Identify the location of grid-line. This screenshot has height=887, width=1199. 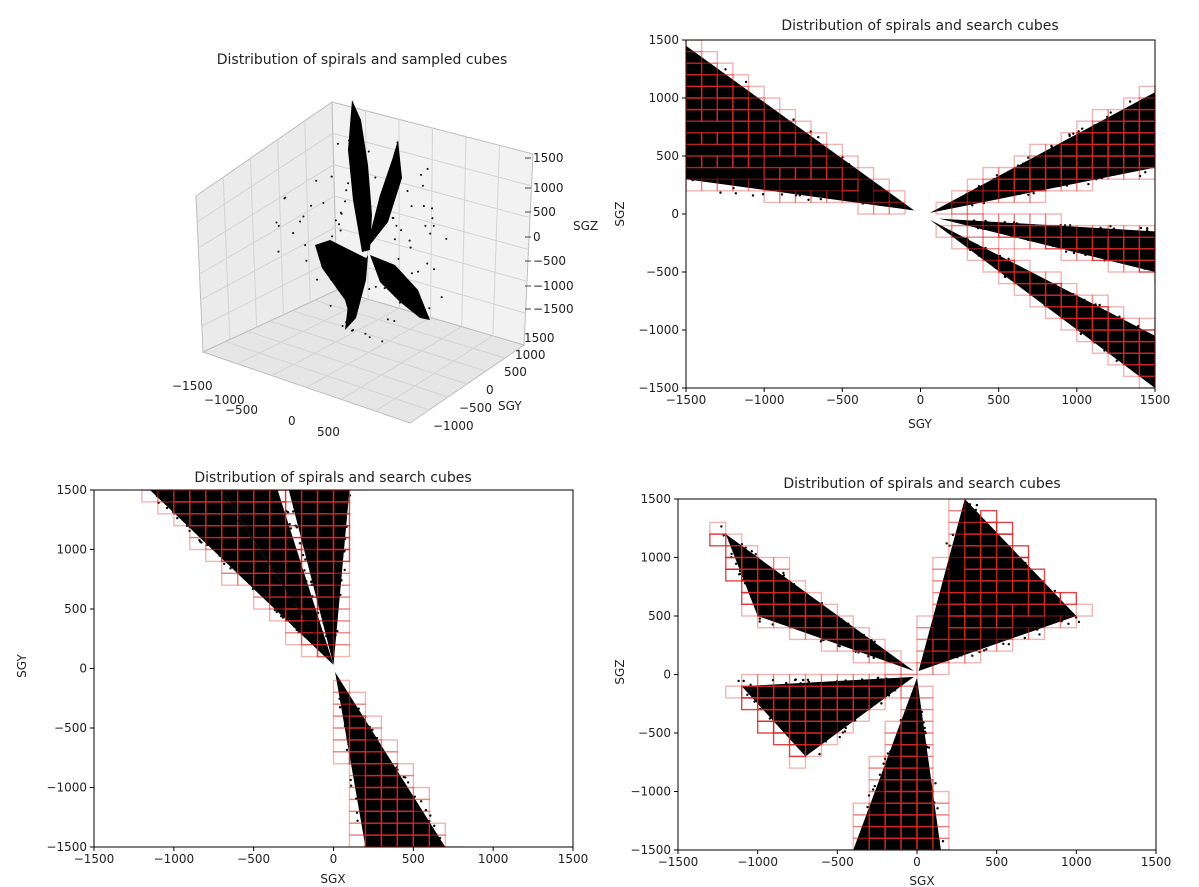
(269, 292).